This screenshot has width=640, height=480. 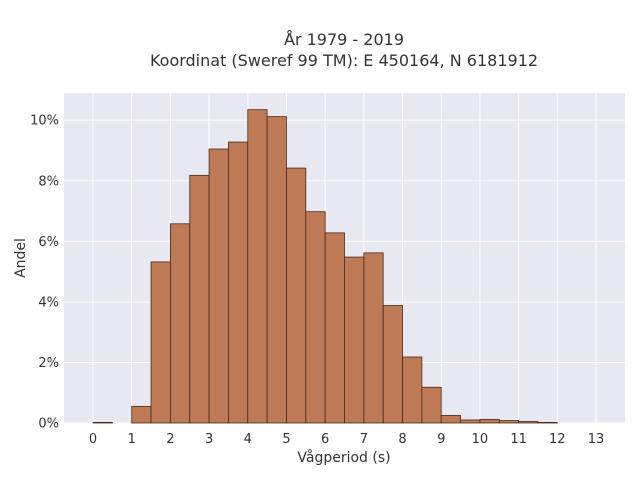 What do you see at coordinates (93, 439) in the screenshot?
I see `x-tick-label: 0` at bounding box center [93, 439].